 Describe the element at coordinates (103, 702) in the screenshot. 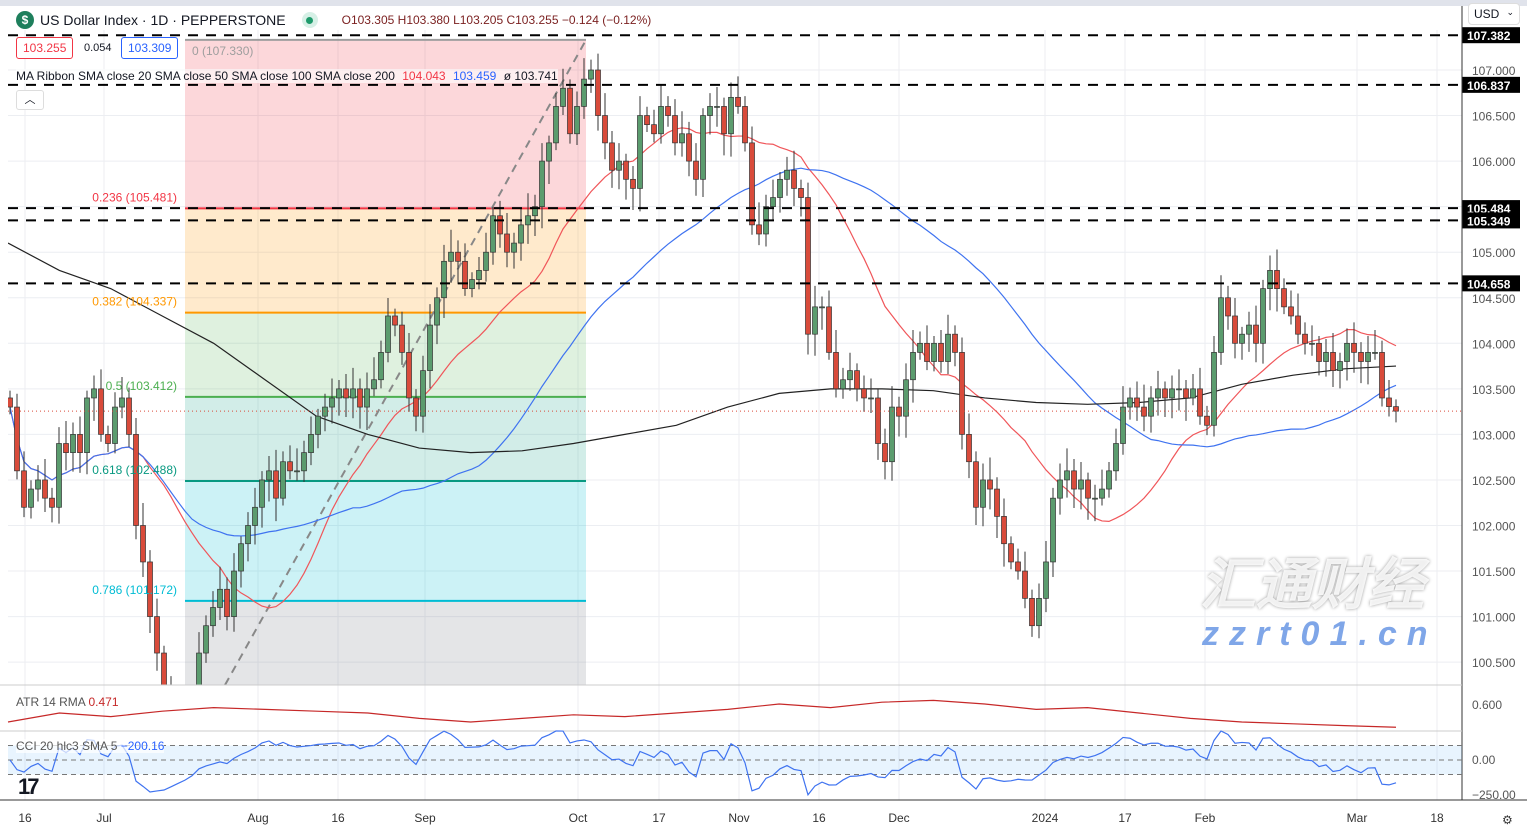

I see `atr-value: 0.471` at that location.